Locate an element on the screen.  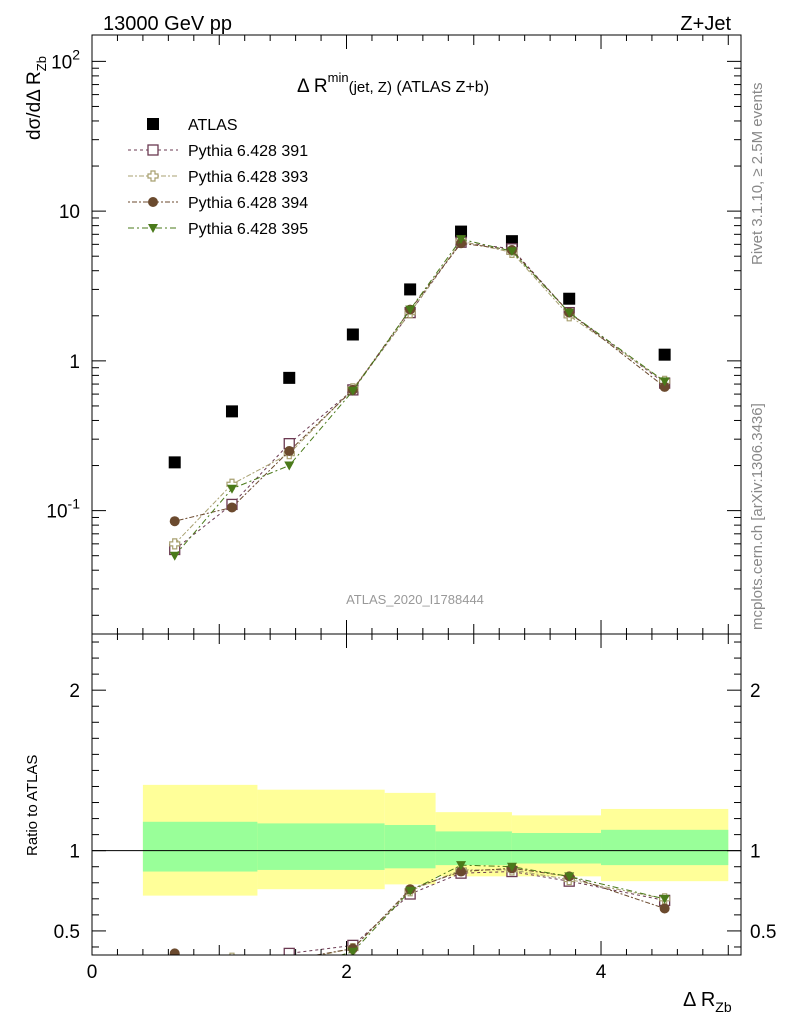
legend-label-1: Pythia 6.428 391 is located at coordinates (248, 151).